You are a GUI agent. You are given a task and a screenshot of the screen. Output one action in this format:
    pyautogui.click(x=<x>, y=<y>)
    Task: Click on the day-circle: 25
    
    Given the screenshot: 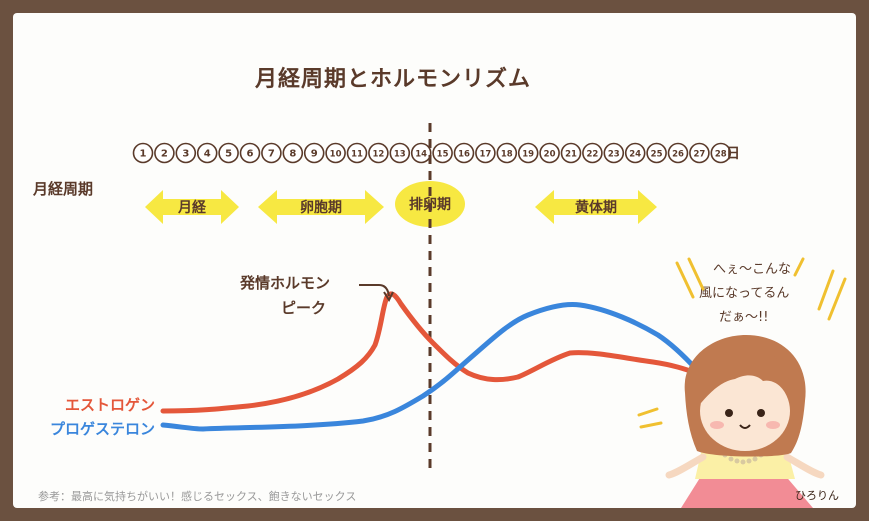 What is the action you would take?
    pyautogui.click(x=656, y=153)
    